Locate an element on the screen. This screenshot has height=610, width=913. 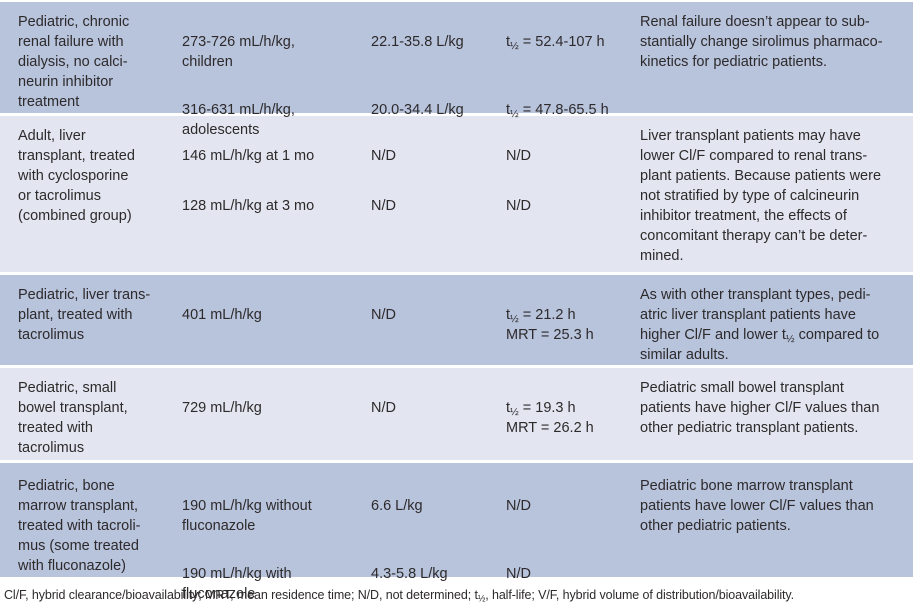
half-life-cell: t½ = 52.4-107 h t½ = 47.8-65.5 h is located at coordinates (573, 90).